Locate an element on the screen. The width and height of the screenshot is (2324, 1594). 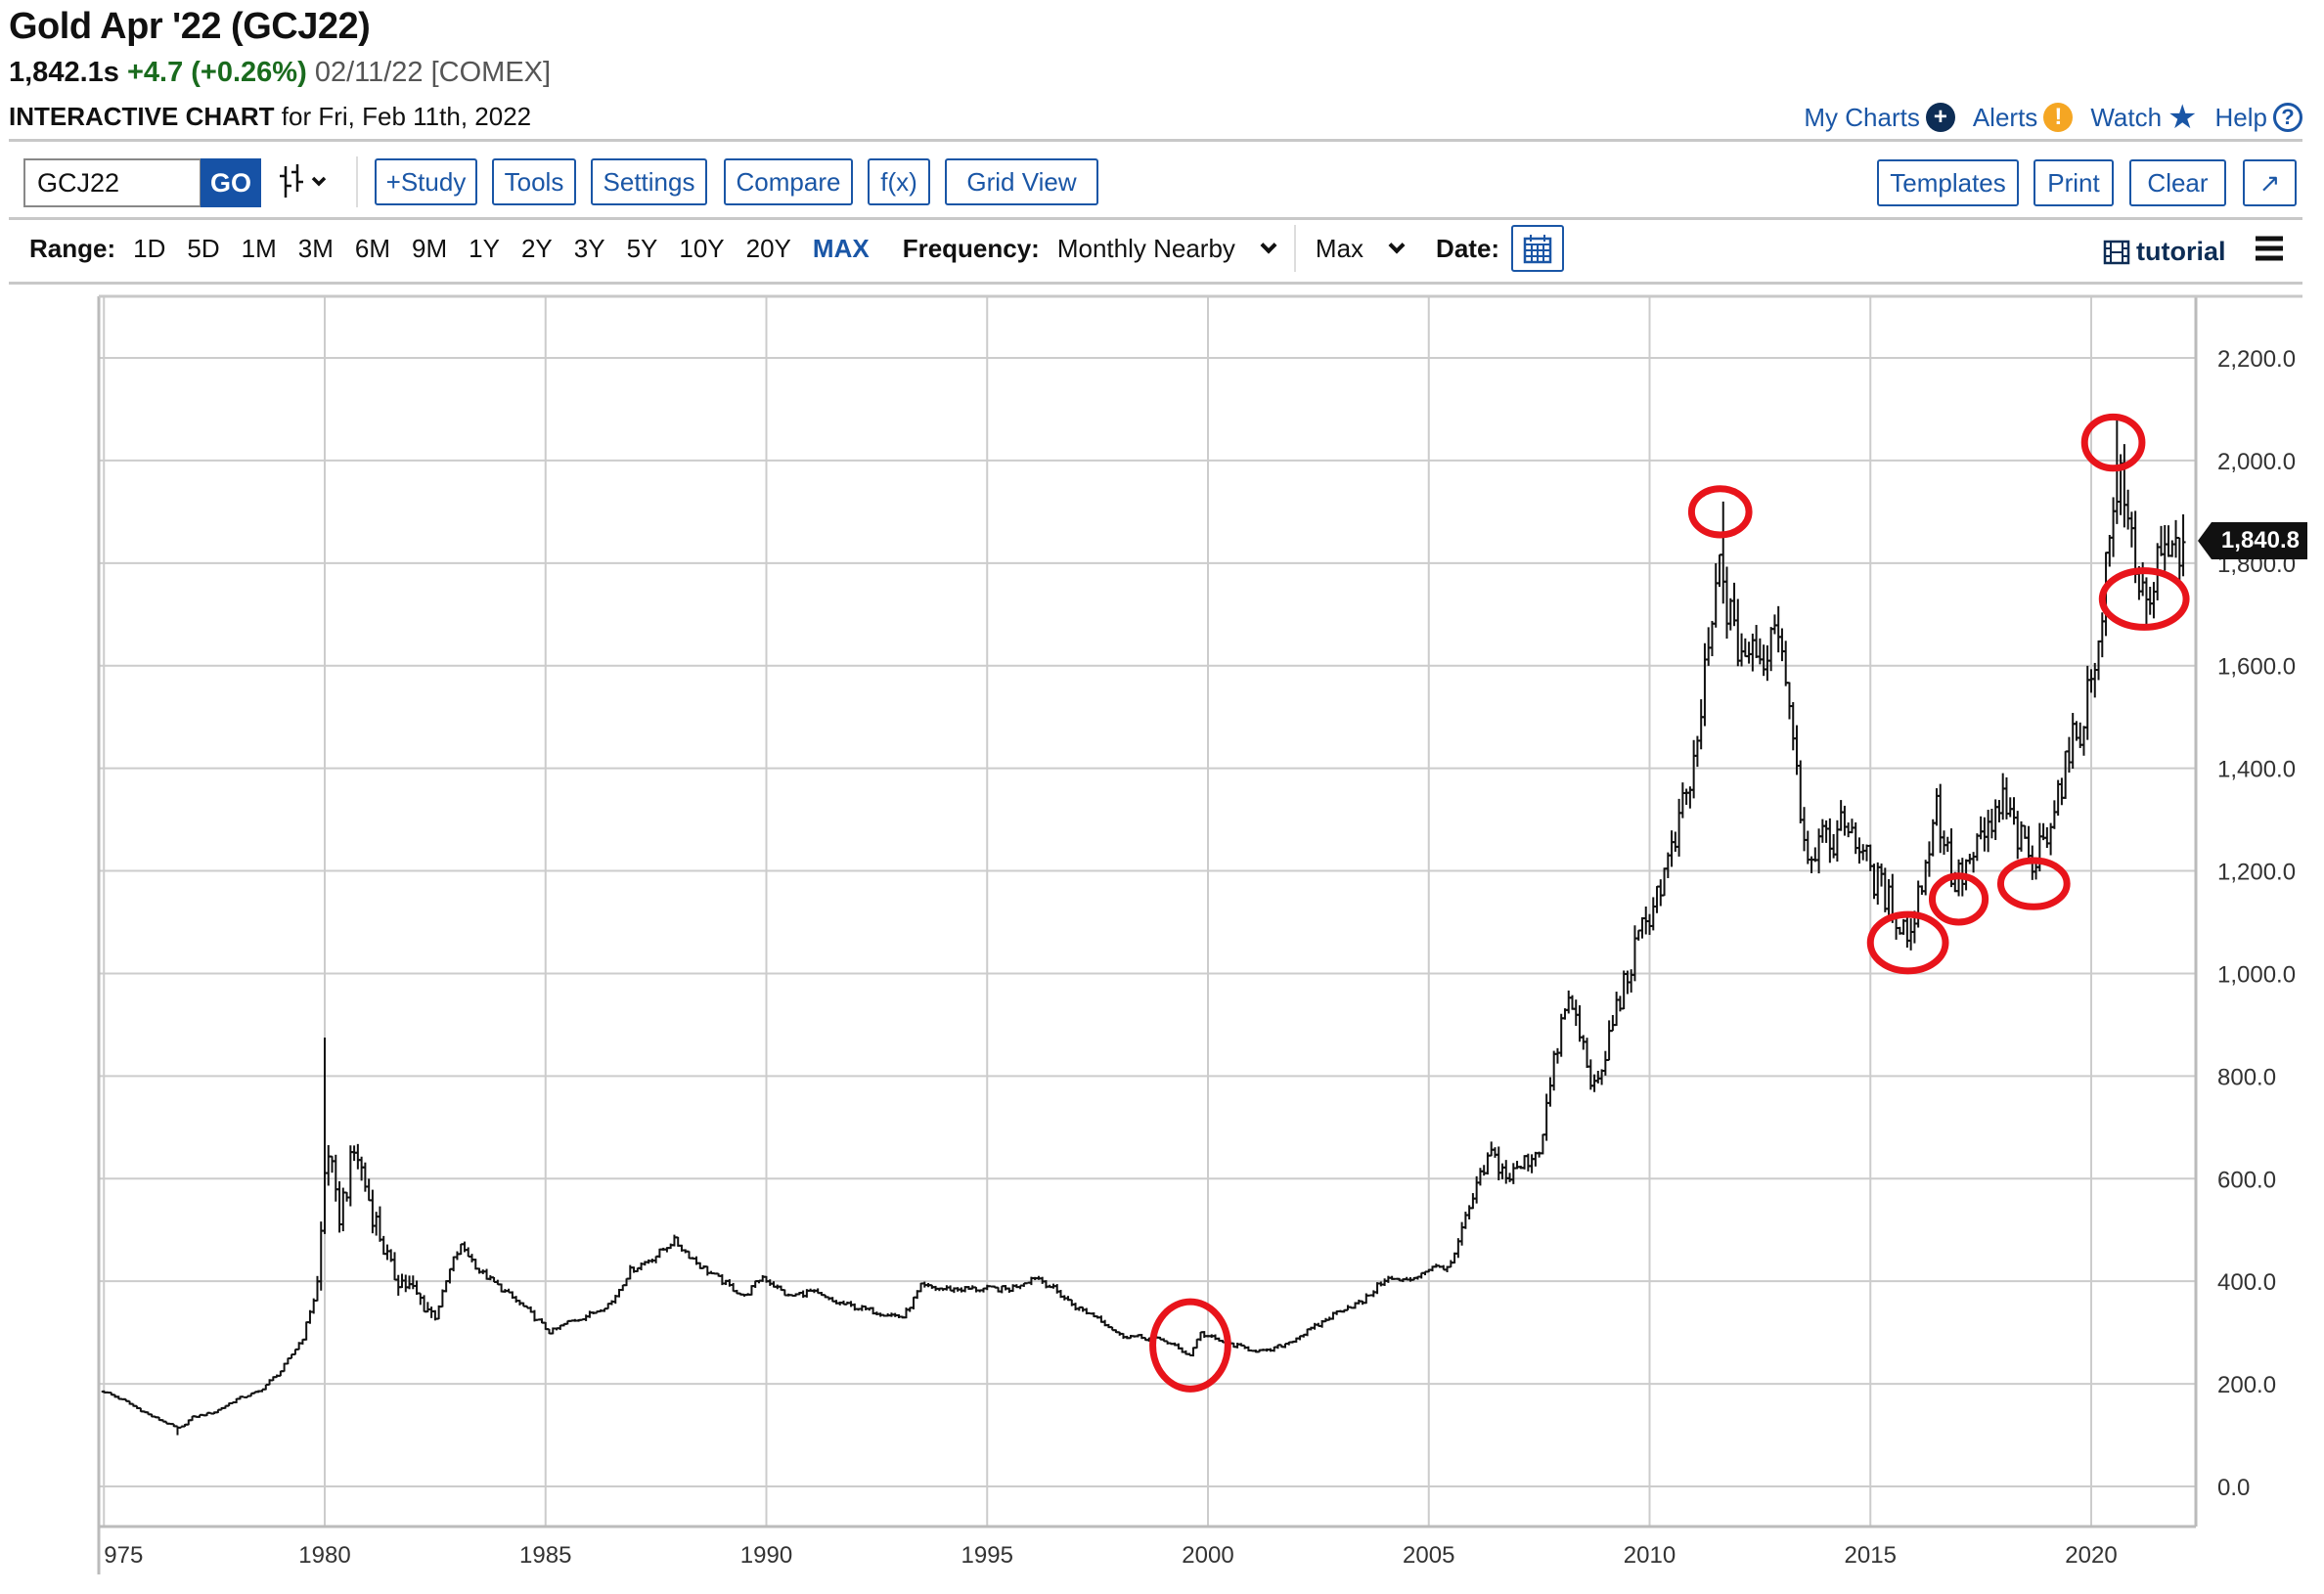
clear-button: Clear is located at coordinates (2178, 183).